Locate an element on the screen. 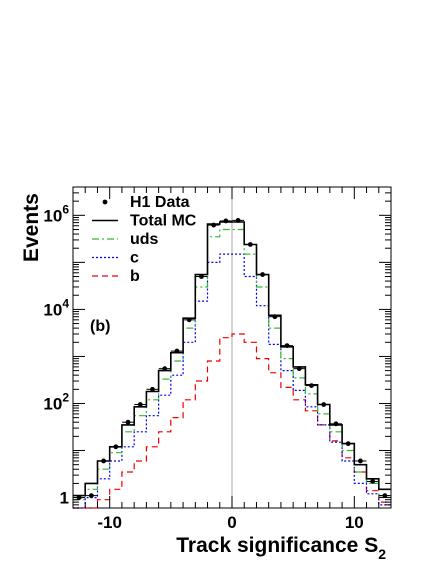 Image resolution: width=436 pixels, height=564 pixels. x-axis-label: Track significance S2 is located at coordinates (281, 548).